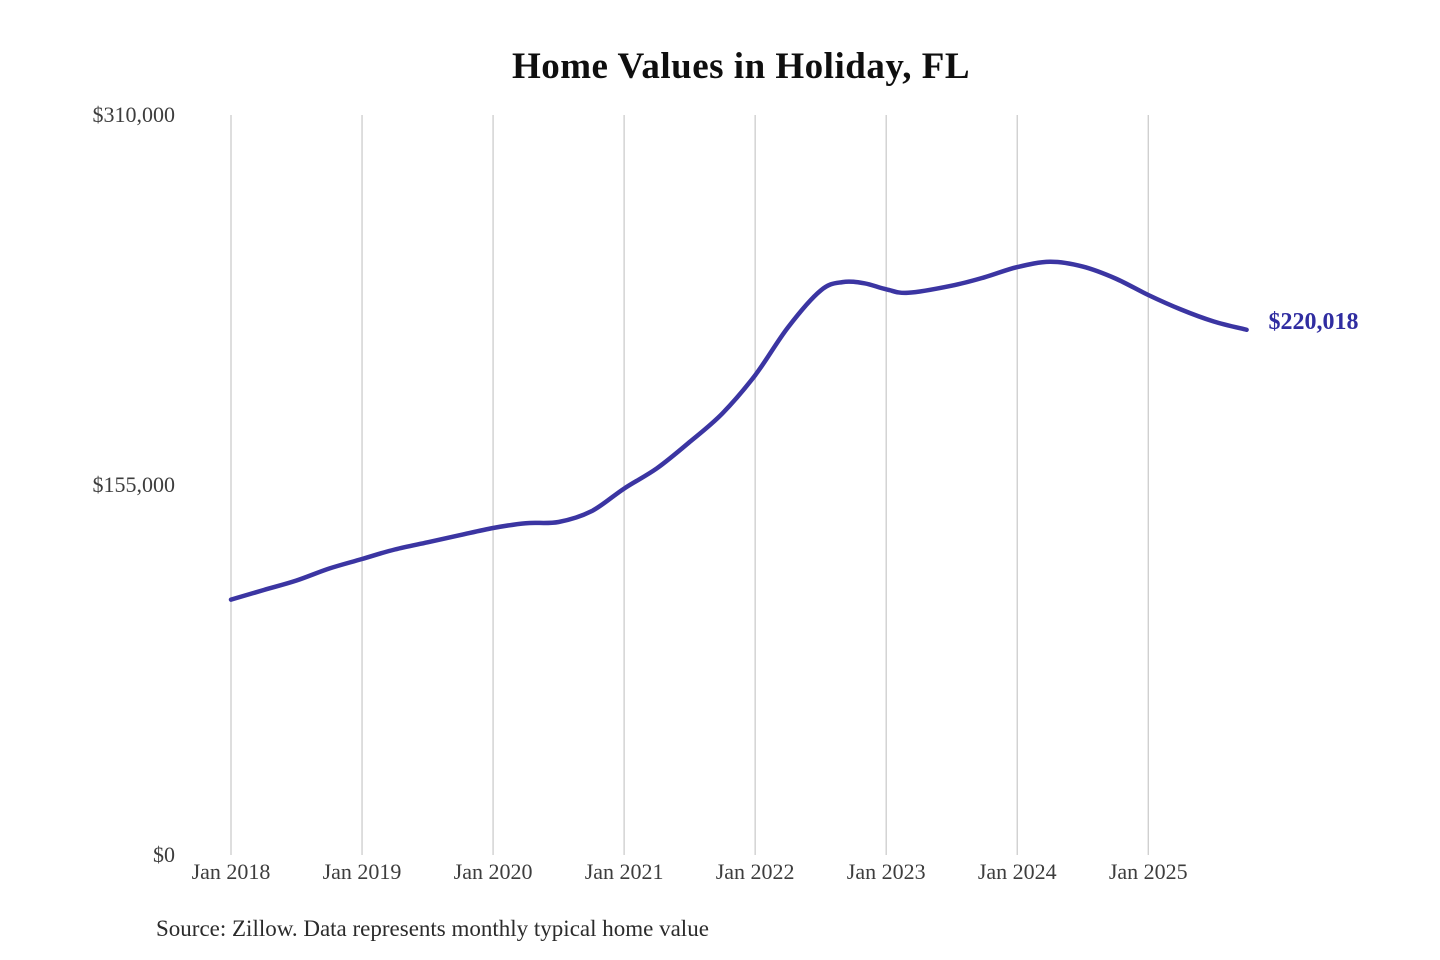 This screenshot has width=1440, height=960. I want to click on y-tick-label: $155,000, so click(134, 484).